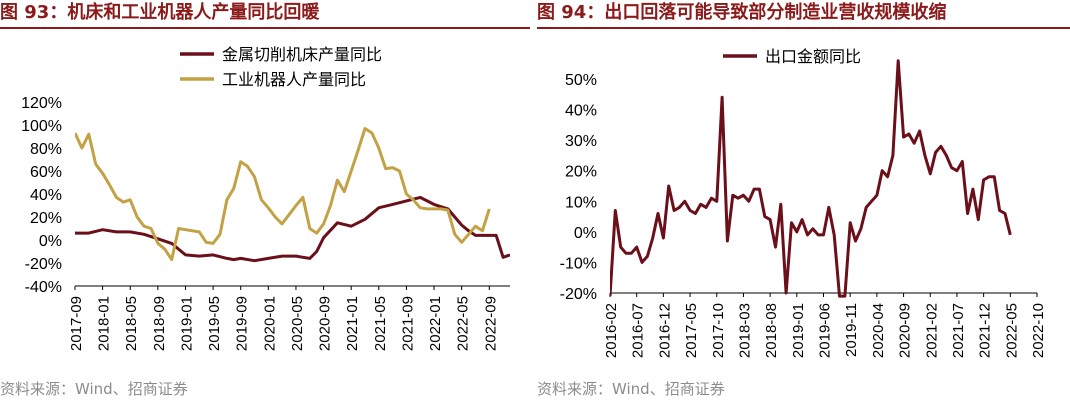 This screenshot has width=1070, height=405. Describe the element at coordinates (94, 389) in the screenshot. I see `source-note-1: 资料来源：Wind、招商证券` at that location.